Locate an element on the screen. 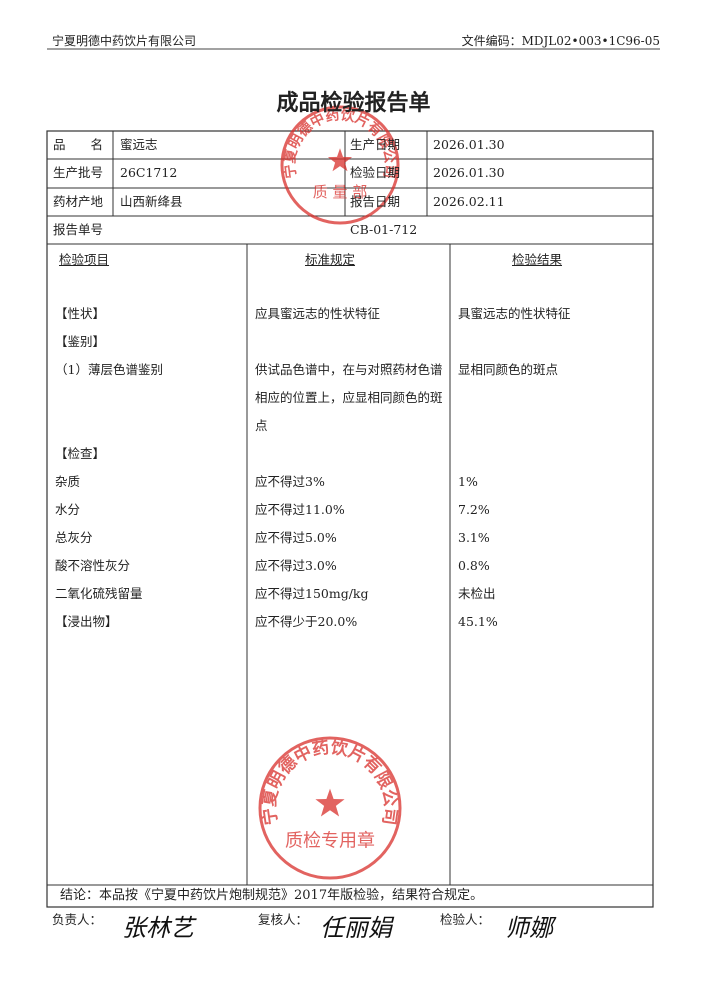 The image size is (707, 1000). item-row: 总灰分 应不得过5.0% 3.1% is located at coordinates (350, 538).